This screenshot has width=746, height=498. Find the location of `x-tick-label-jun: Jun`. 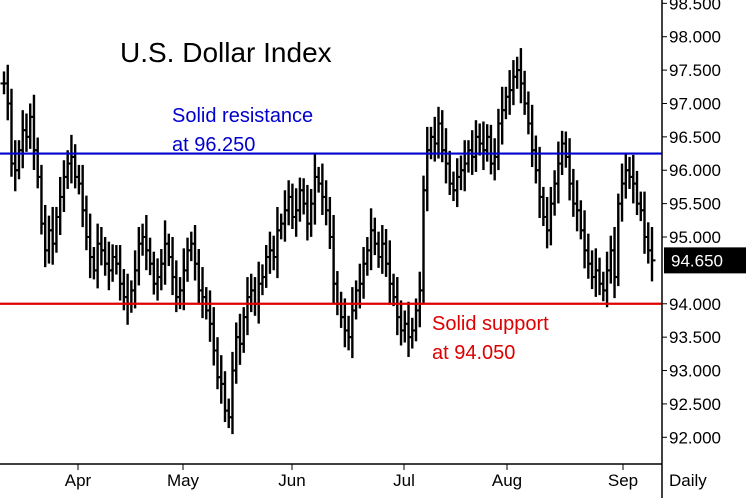

x-tick-label-jun: Jun is located at coordinates (291, 480).